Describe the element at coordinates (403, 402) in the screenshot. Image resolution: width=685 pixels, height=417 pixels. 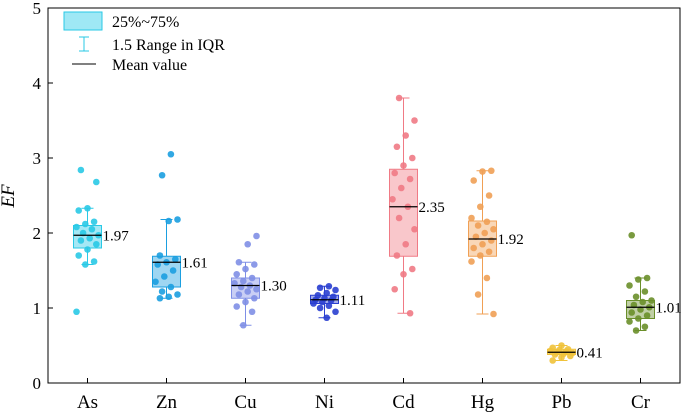
I see `x-tick-label: Cd` at that location.